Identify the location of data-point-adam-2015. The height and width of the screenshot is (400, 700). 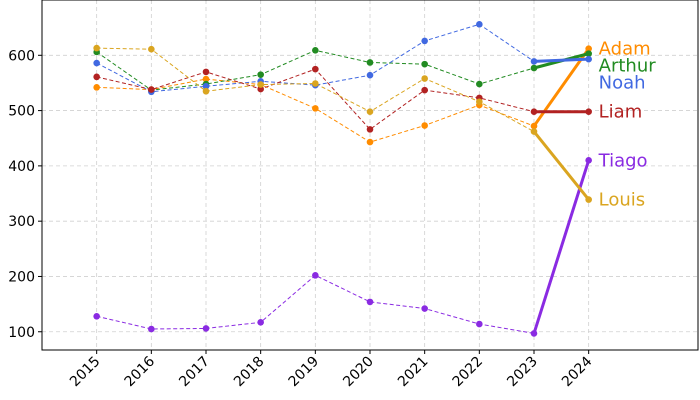
(96, 87).